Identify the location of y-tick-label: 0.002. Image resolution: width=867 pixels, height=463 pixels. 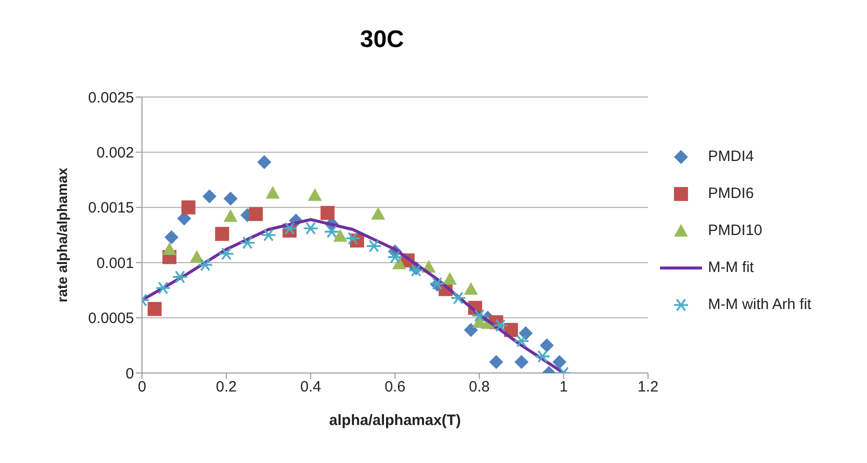
(115, 153).